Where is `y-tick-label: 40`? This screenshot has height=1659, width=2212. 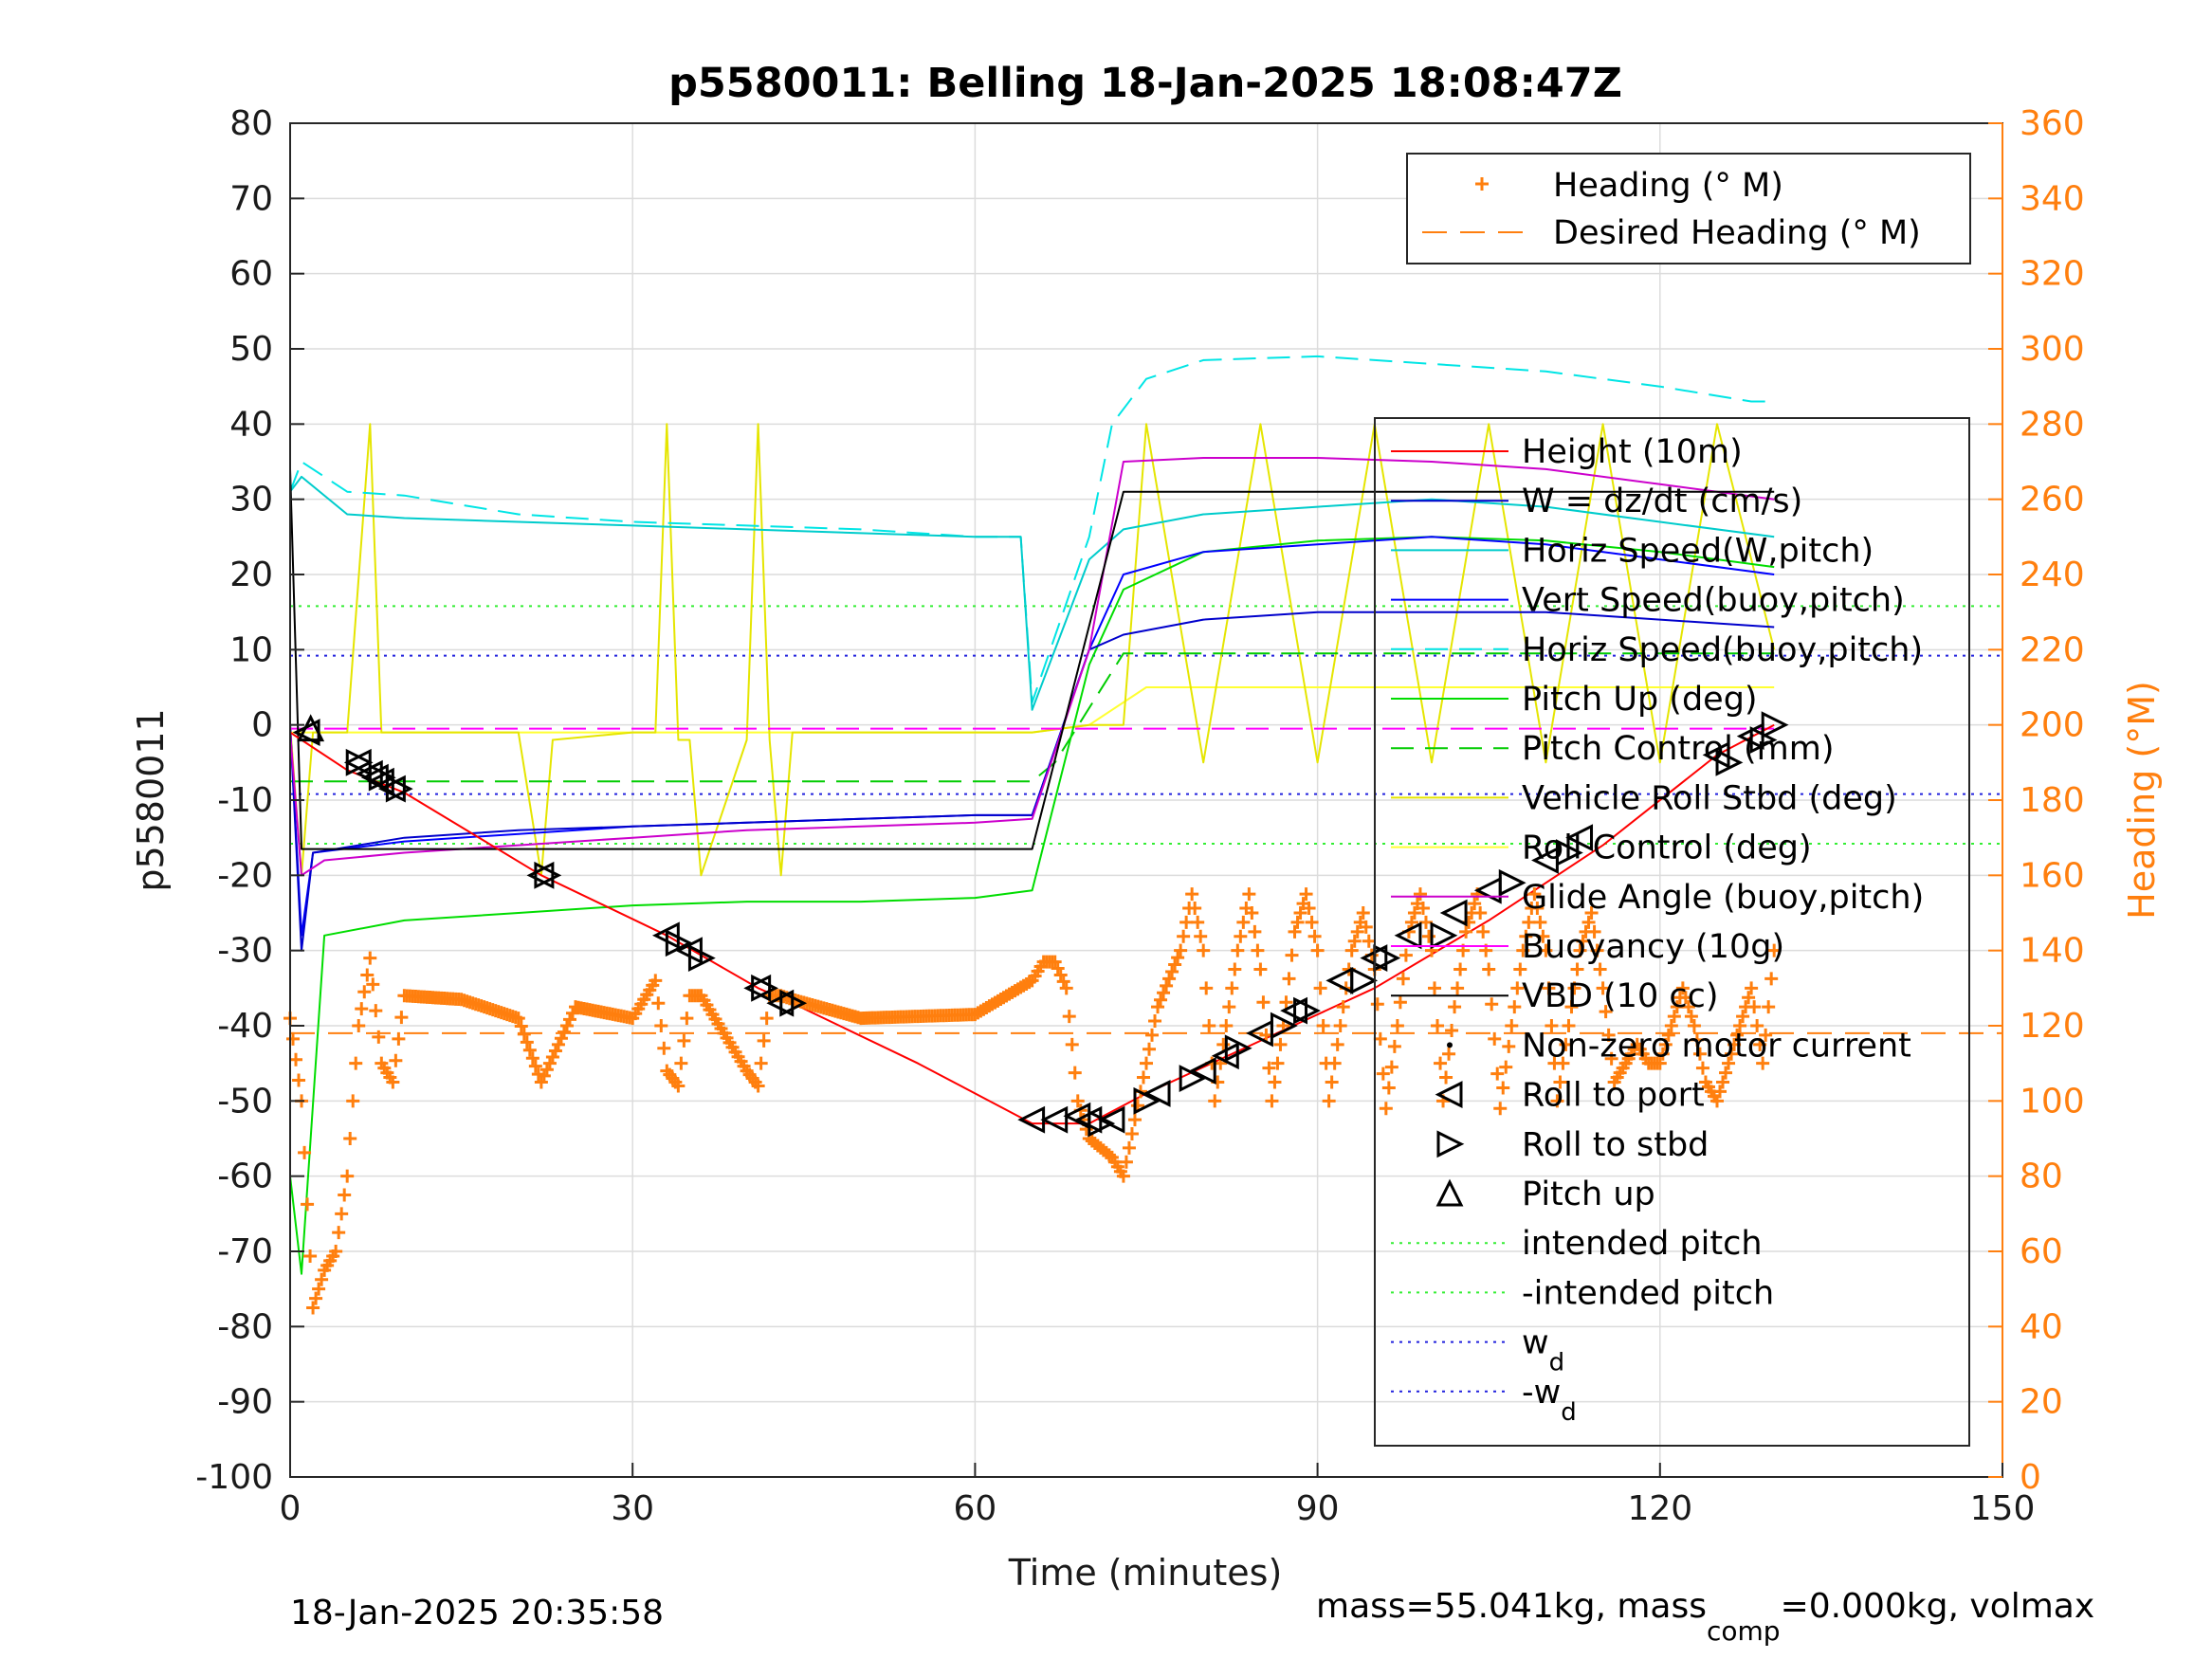 y-tick-label: 40 is located at coordinates (251, 424).